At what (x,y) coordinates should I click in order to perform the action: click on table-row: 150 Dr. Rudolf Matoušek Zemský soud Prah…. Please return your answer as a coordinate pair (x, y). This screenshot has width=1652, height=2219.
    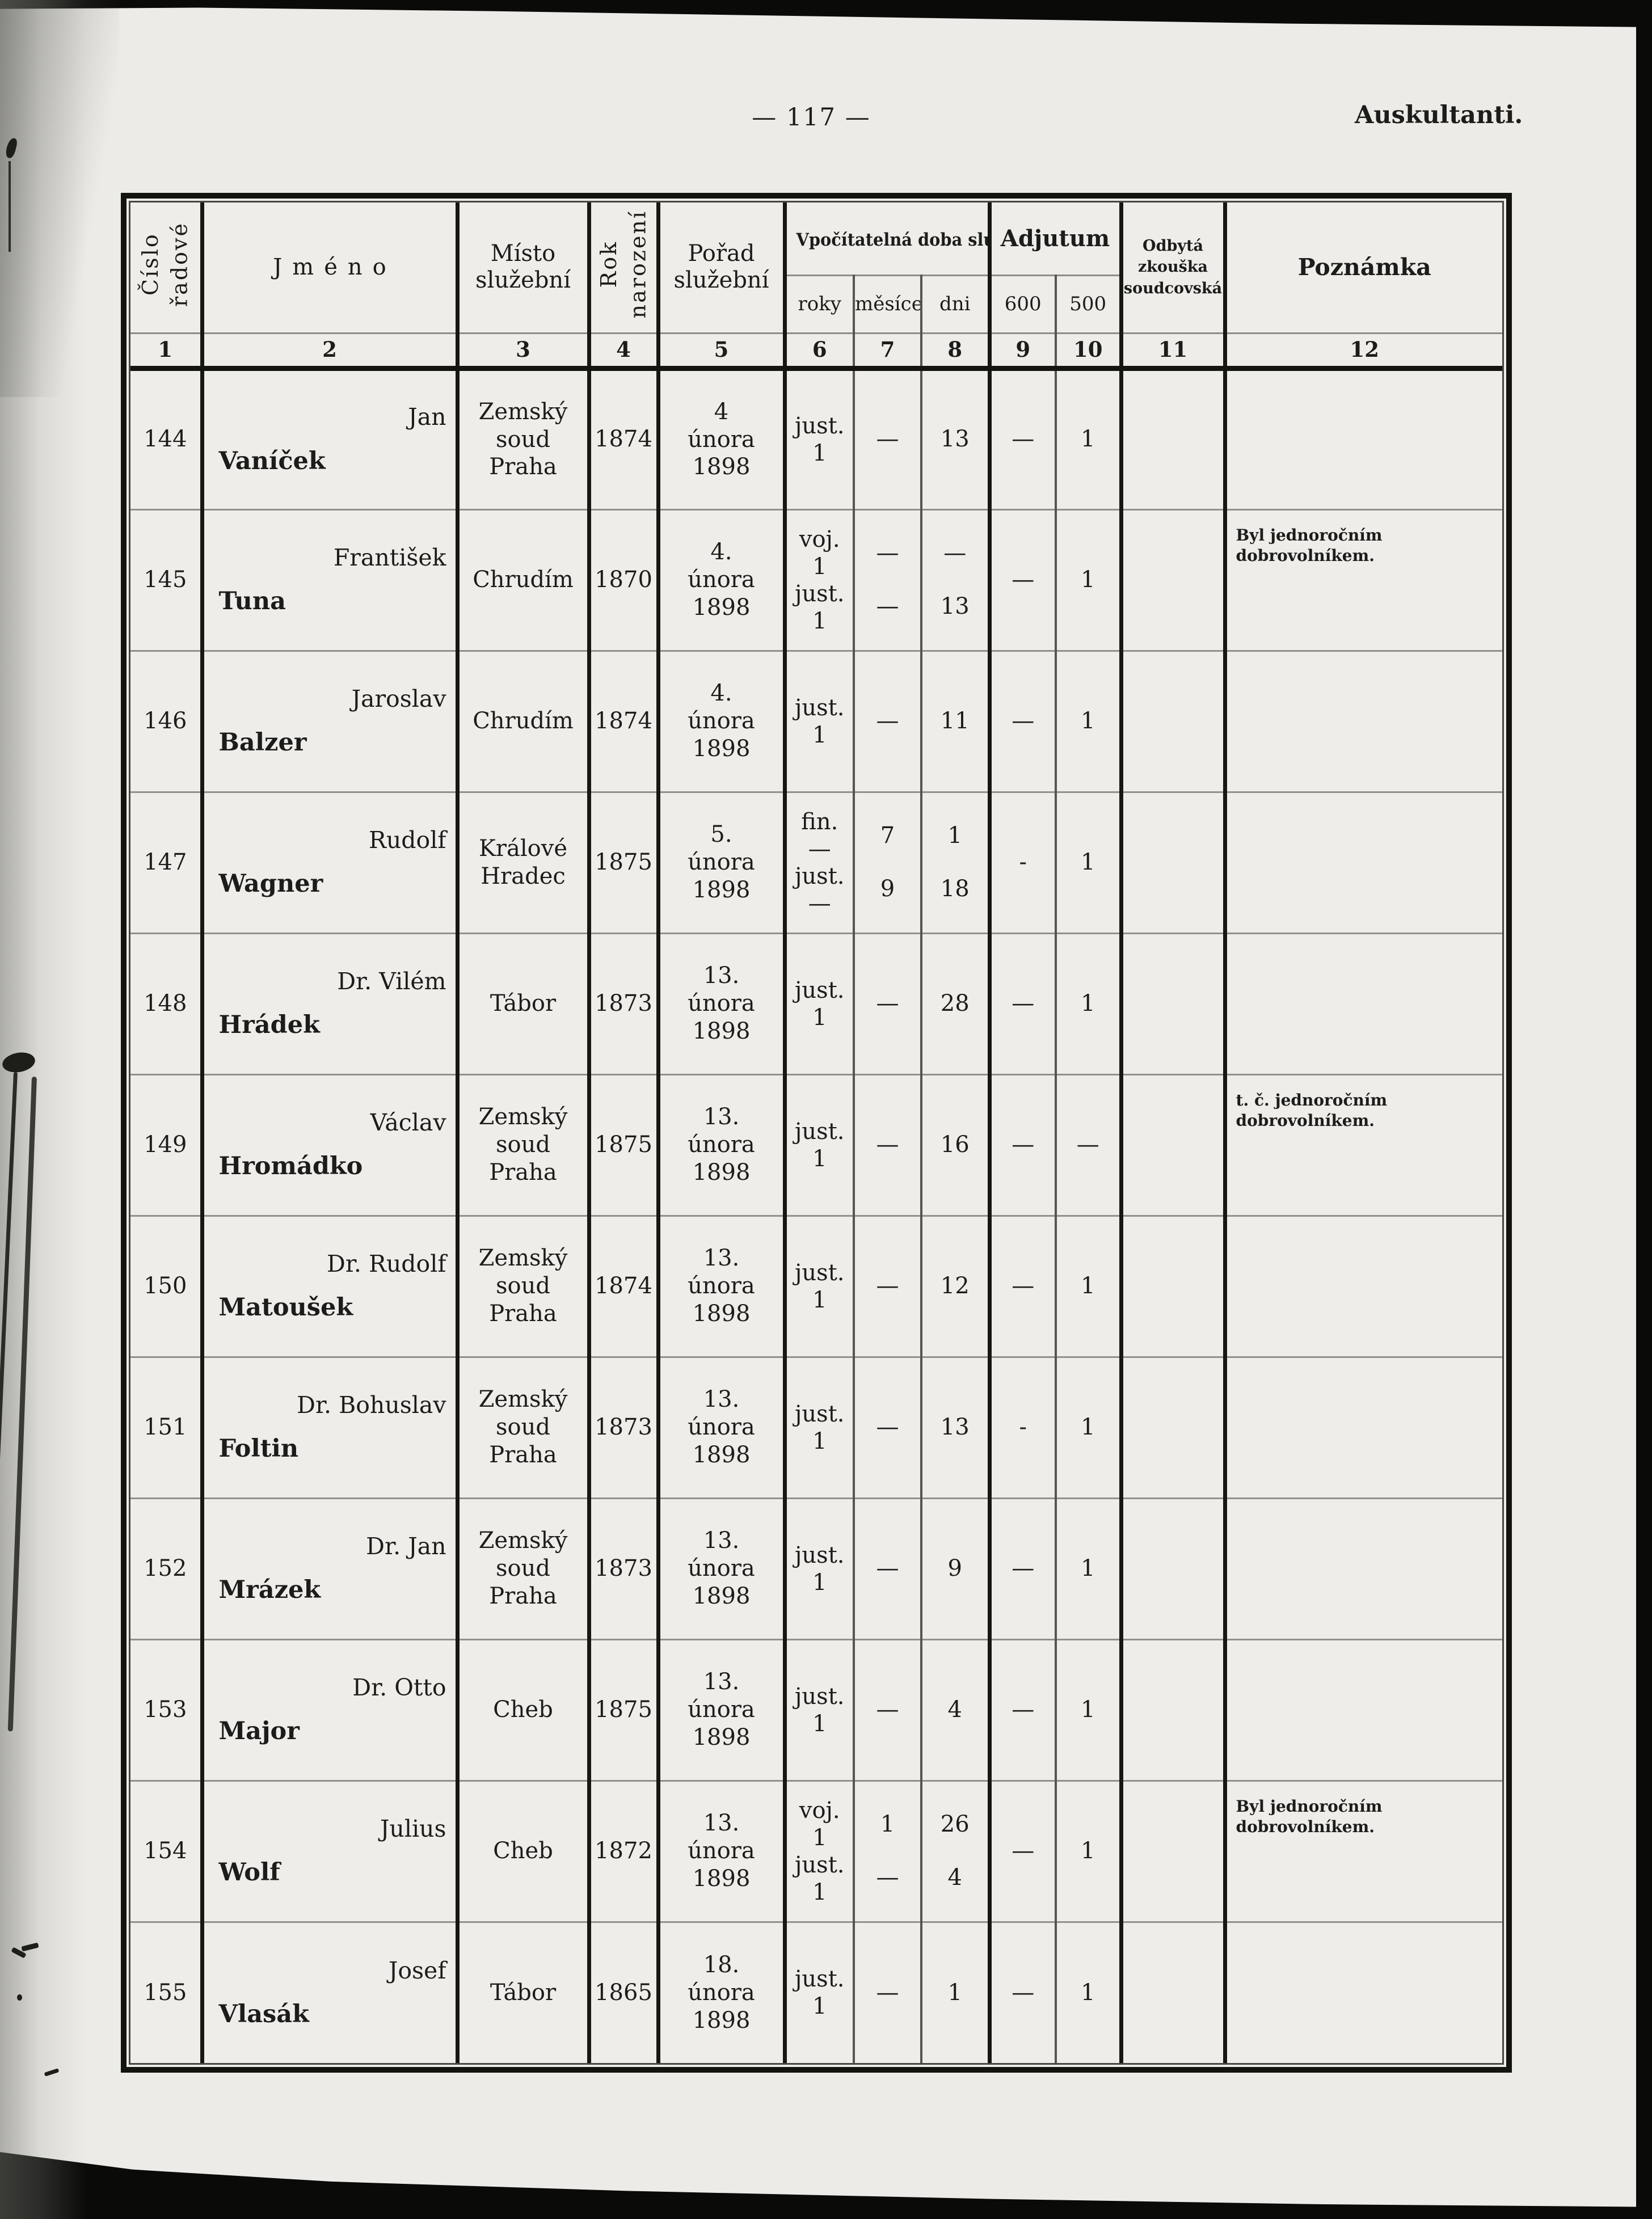
    Looking at the image, I should click on (816, 1285).